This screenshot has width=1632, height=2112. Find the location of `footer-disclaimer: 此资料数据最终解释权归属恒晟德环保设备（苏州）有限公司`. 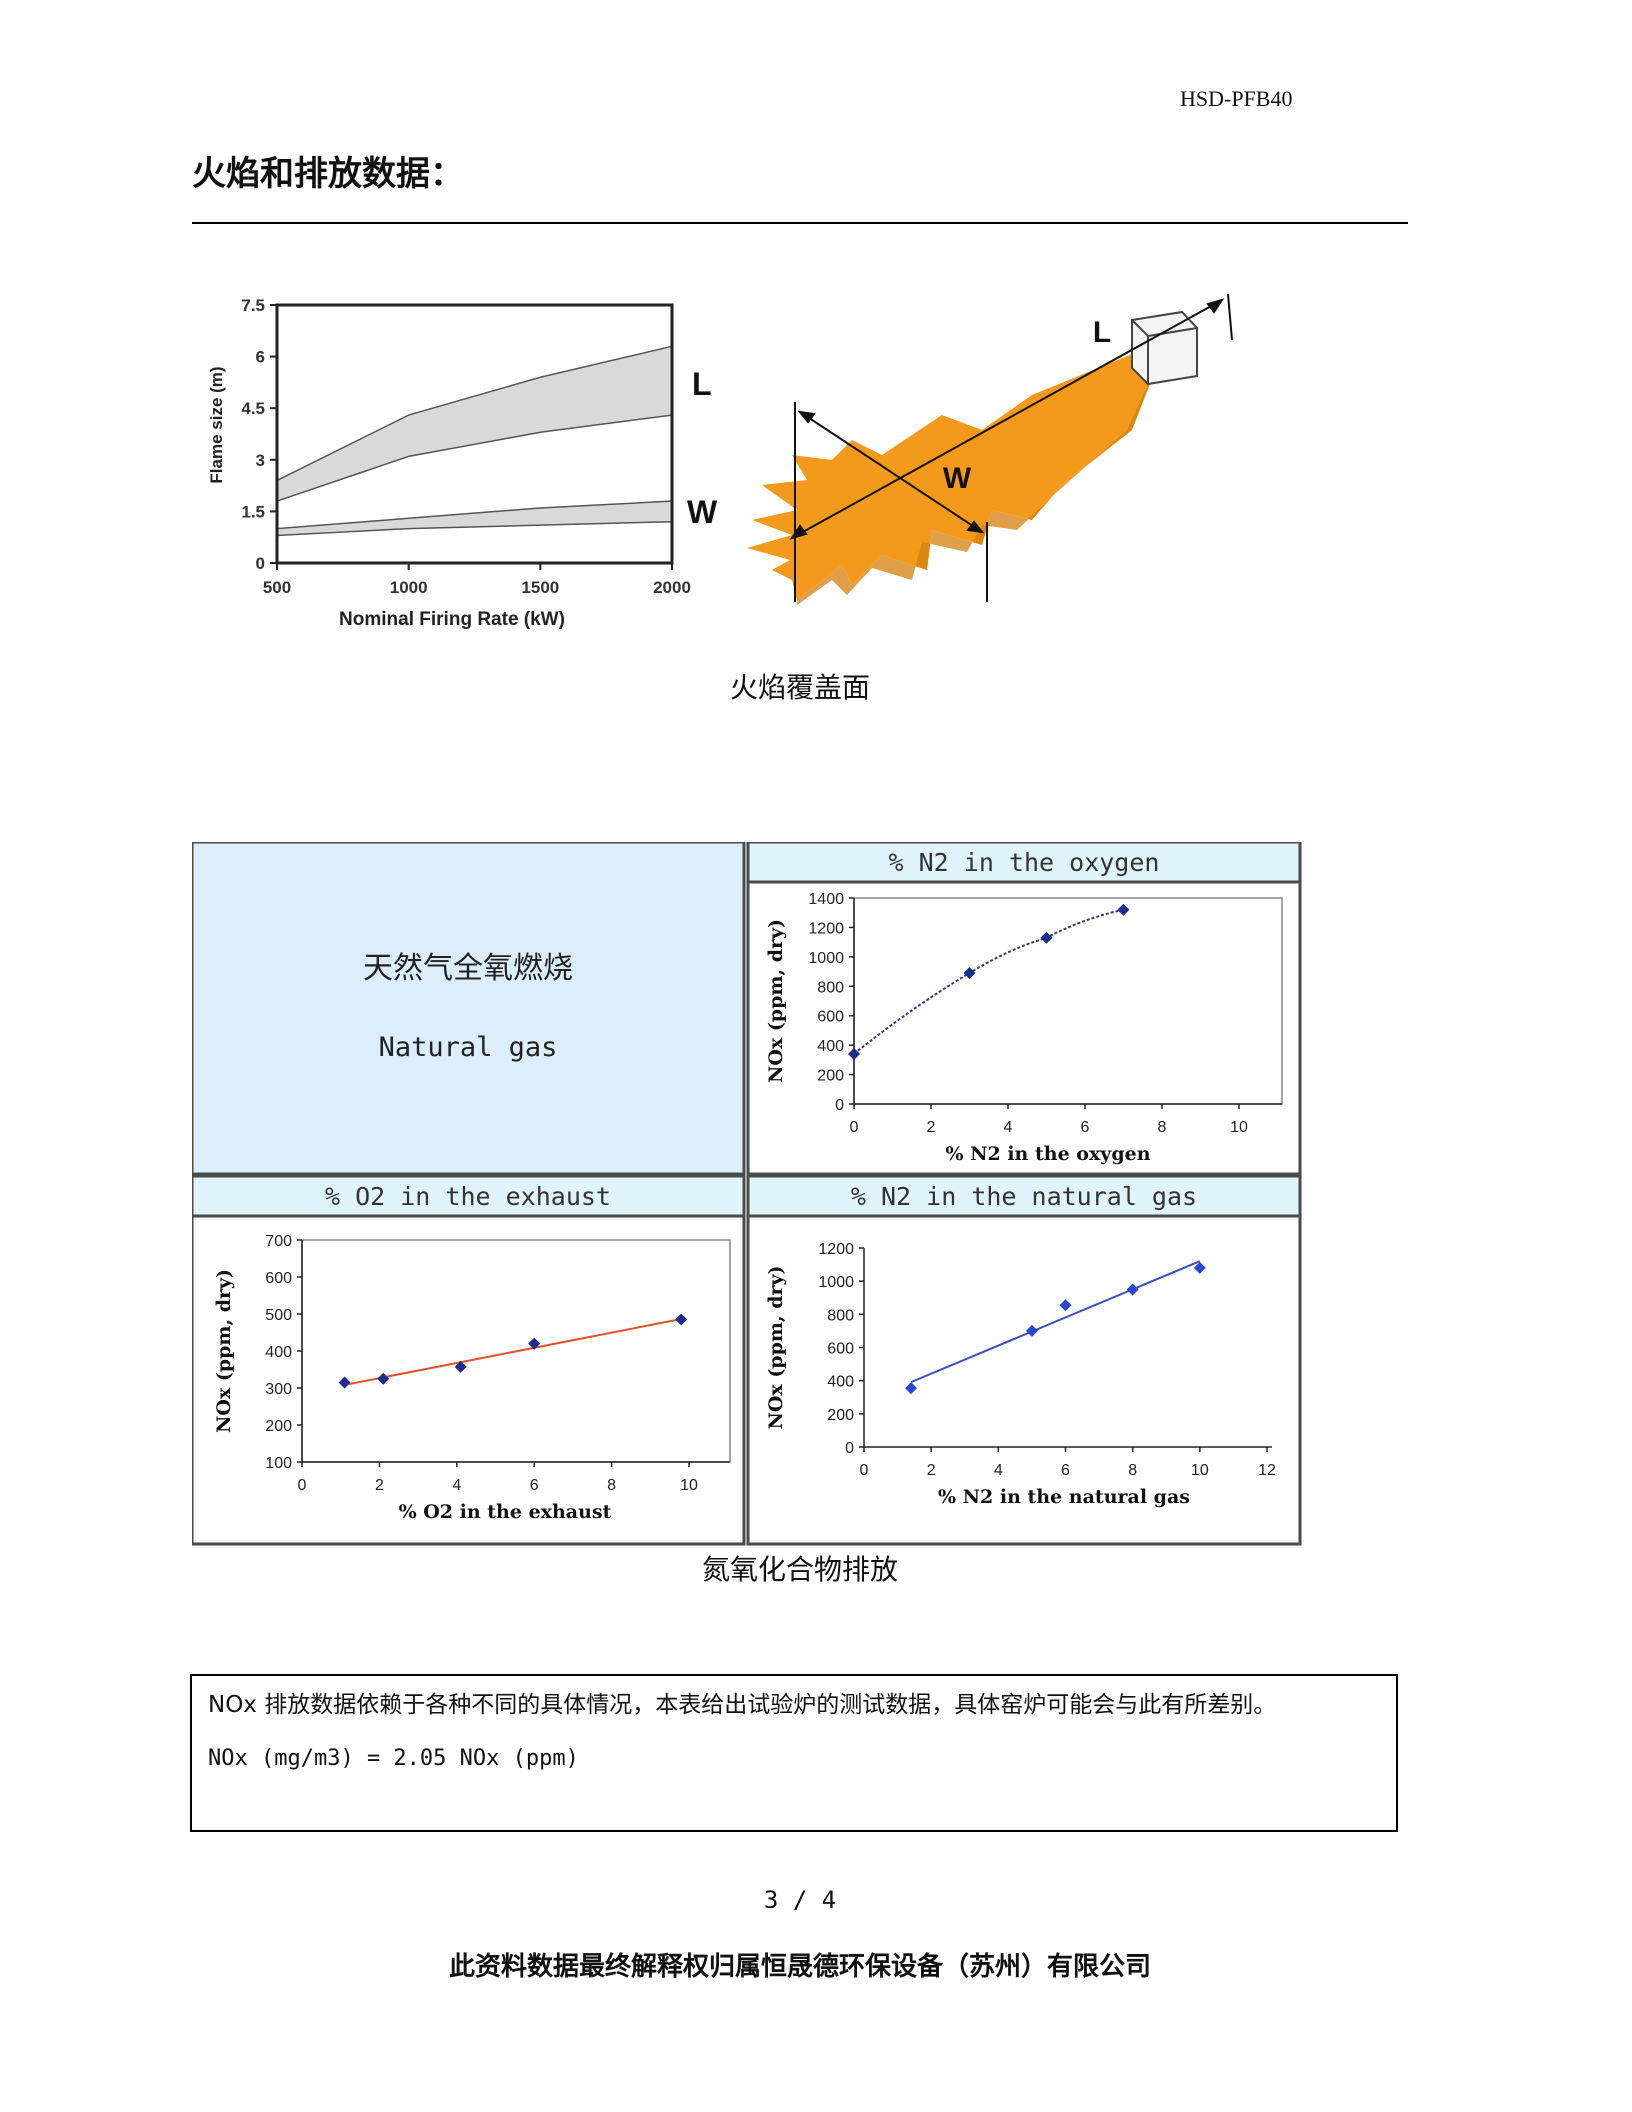

footer-disclaimer: 此资料数据最终解释权归属恒晟德环保设备（苏州）有限公司 is located at coordinates (799, 1967).